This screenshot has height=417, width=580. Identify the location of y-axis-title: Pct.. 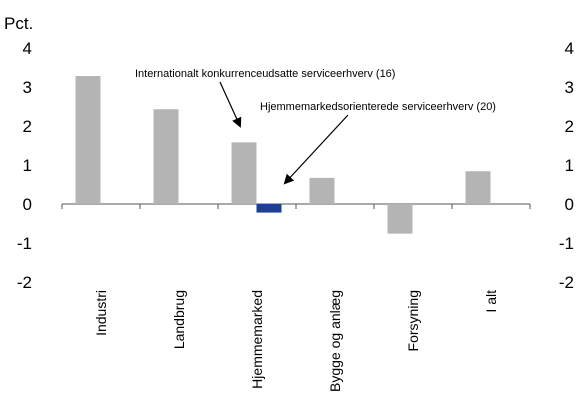
(18, 23).